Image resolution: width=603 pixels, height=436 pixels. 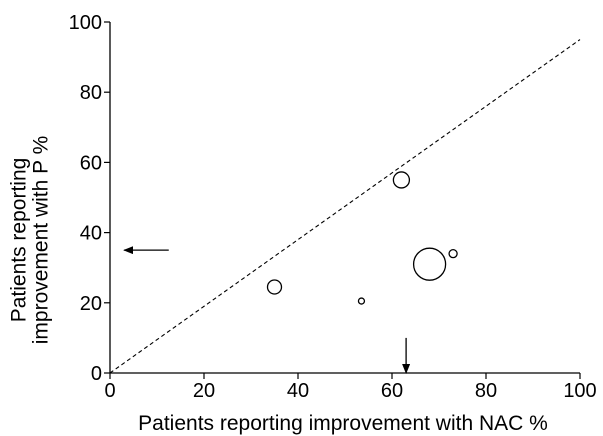 What do you see at coordinates (96, 374) in the screenshot?
I see `y-tick-label: 0` at bounding box center [96, 374].